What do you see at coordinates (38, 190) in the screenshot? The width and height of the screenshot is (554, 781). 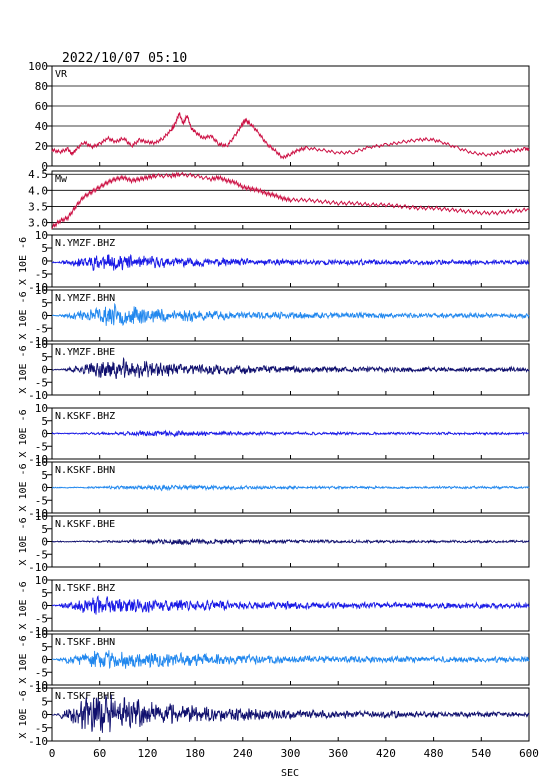 I see `y-tick-label: 4.0` at bounding box center [38, 190].